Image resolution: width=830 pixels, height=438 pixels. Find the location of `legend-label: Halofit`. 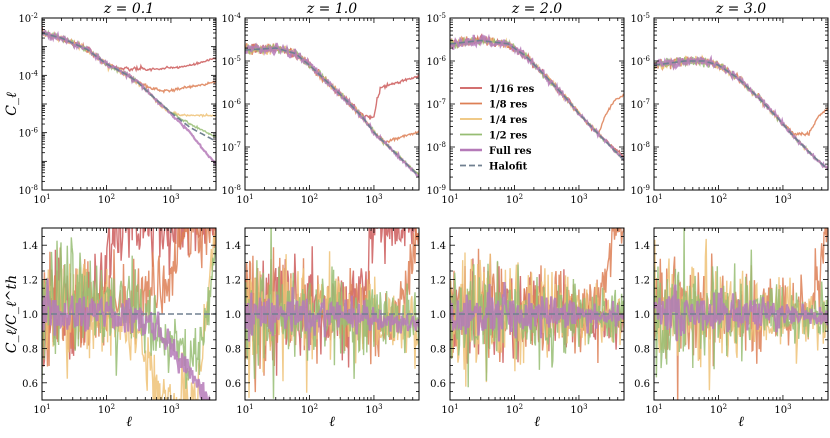

legend-label: Halofit is located at coordinates (508, 167).